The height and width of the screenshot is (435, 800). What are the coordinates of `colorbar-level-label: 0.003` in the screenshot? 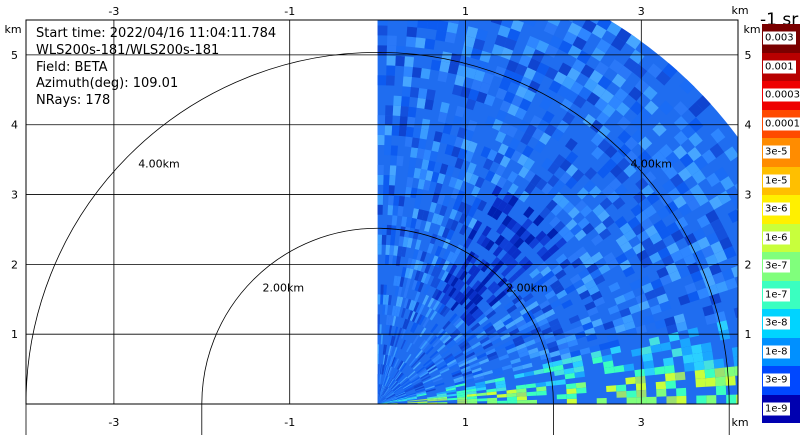 It's located at (779, 38).